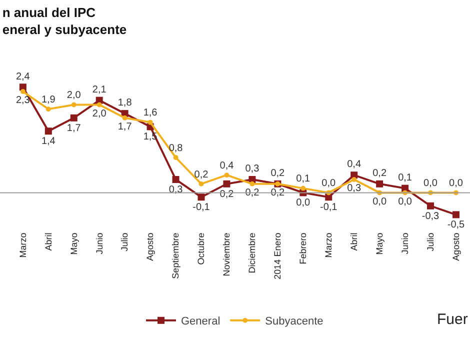 This screenshot has width=470, height=340. Describe the element at coordinates (277, 256) in the screenshot. I see `x-tick-label: 2014 Enero` at that location.